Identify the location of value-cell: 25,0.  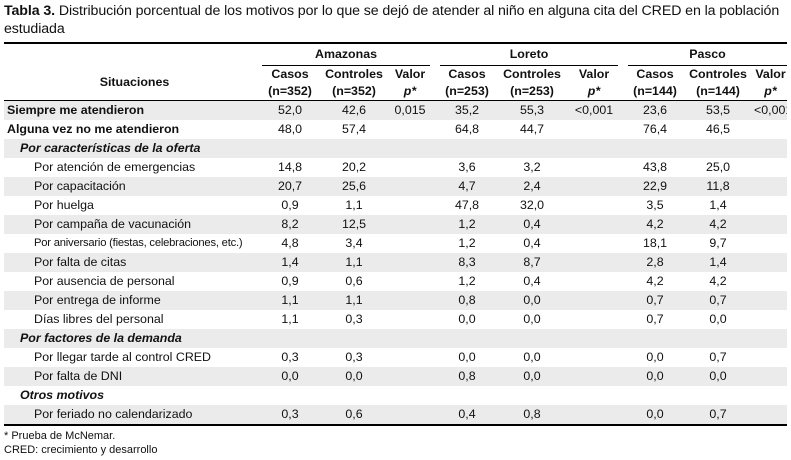
(718, 167).